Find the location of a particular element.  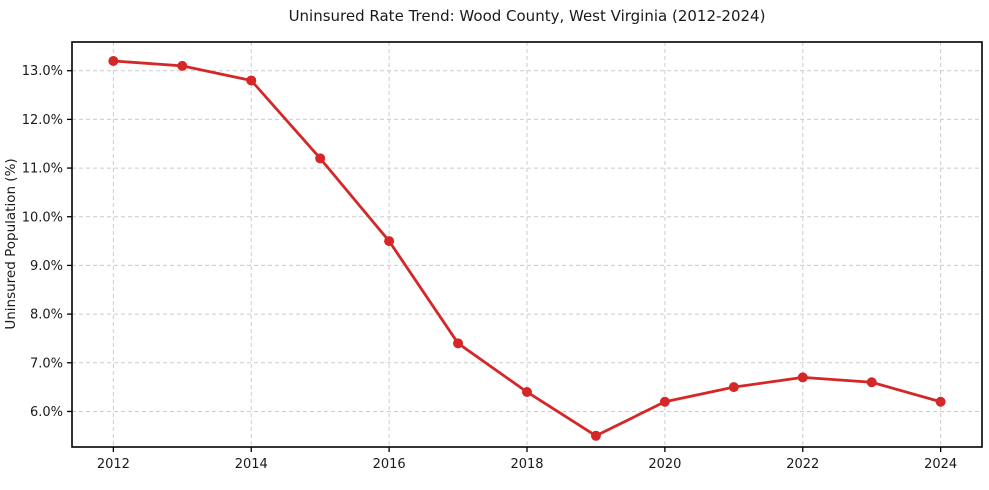

y-tick-label: 13.0% is located at coordinates (42, 71).